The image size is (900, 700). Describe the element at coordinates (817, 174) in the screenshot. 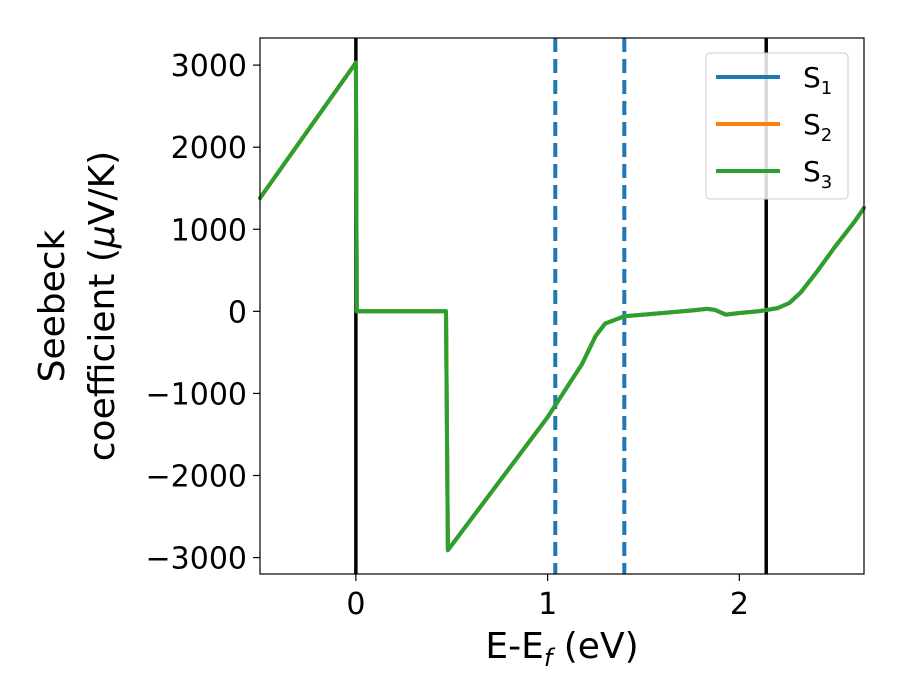

I see `legend-label-3: S3` at that location.